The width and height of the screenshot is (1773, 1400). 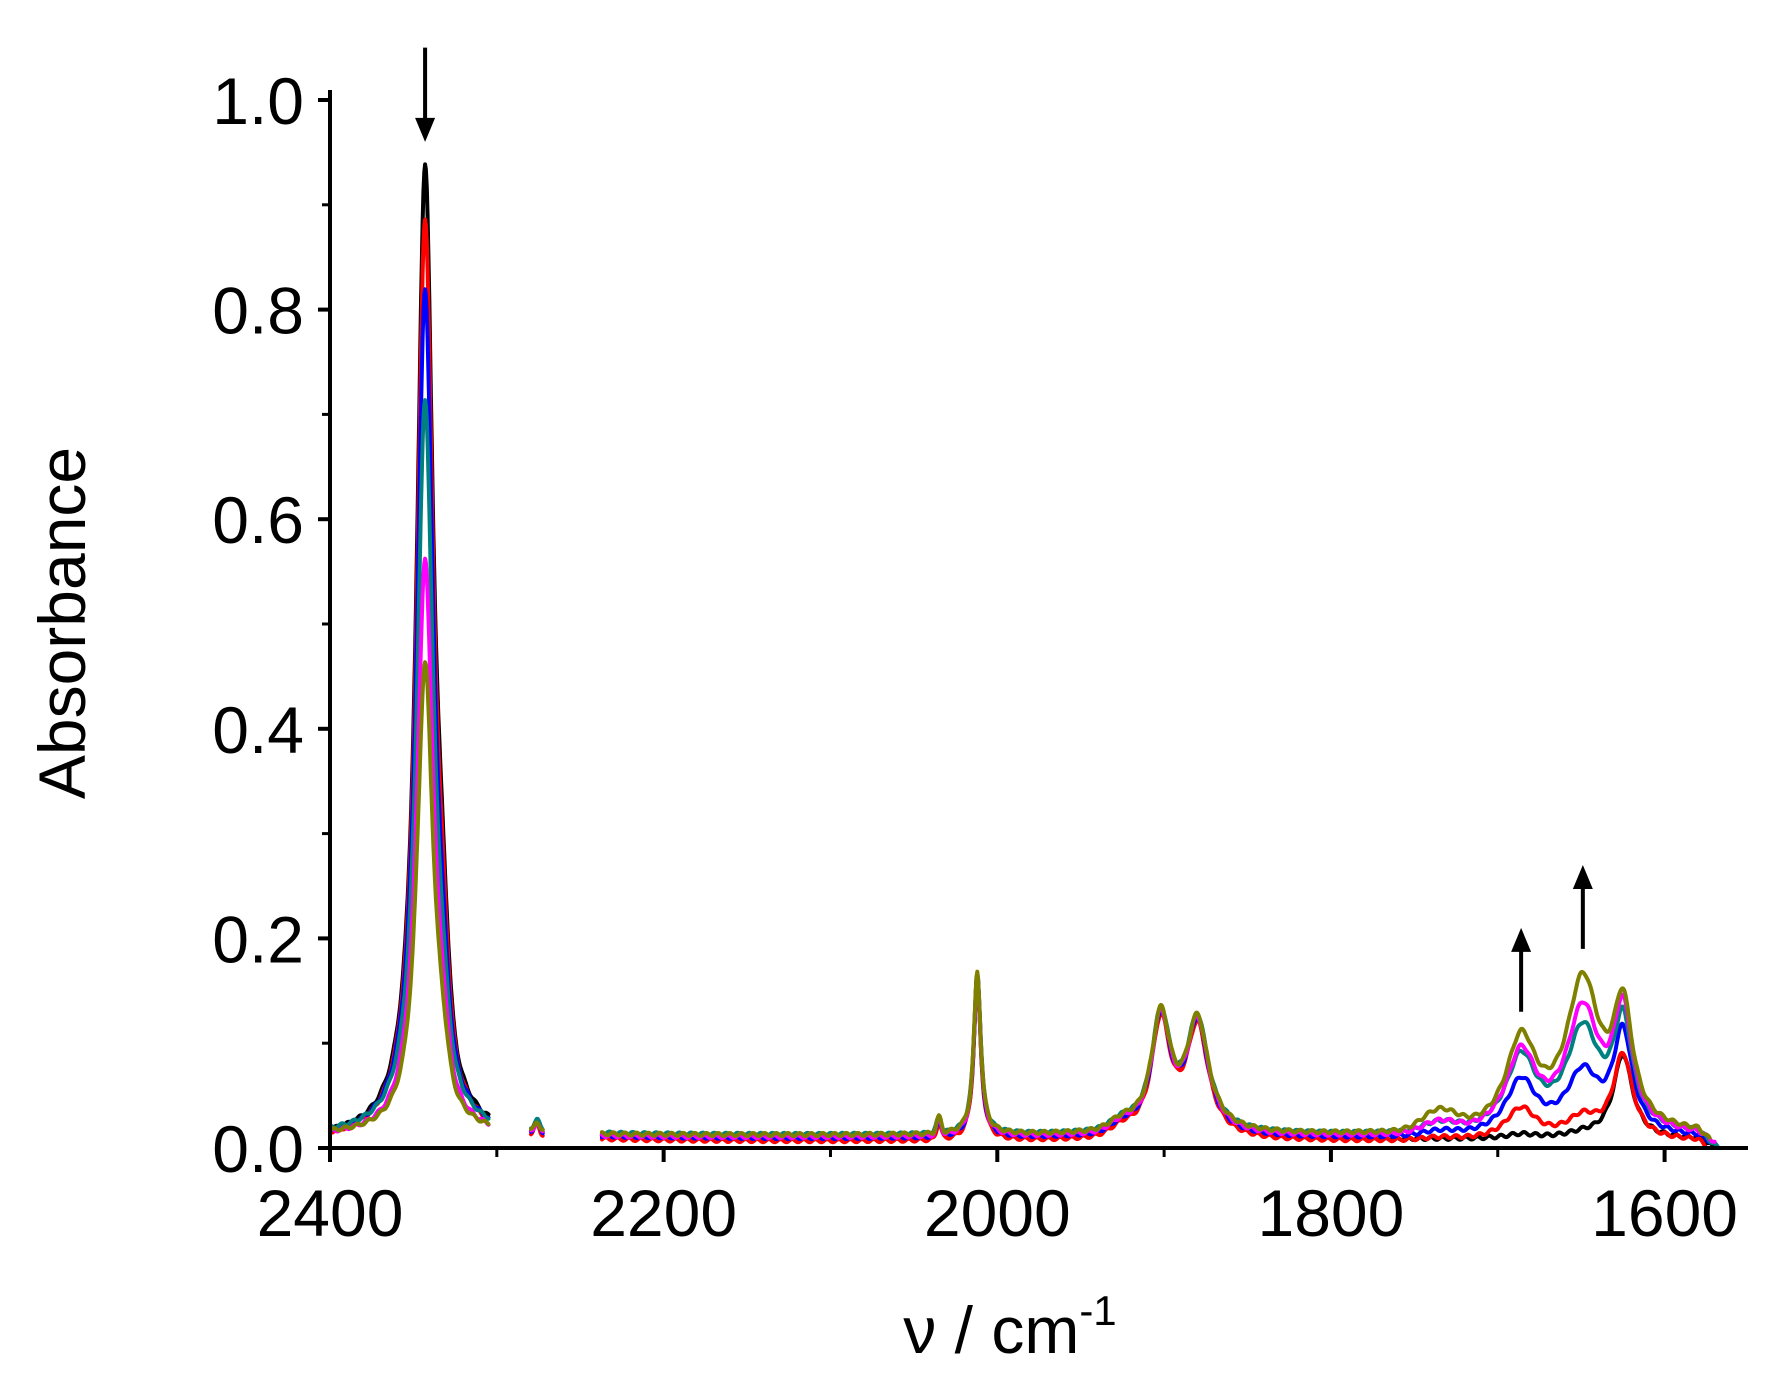 What do you see at coordinates (258, 311) in the screenshot?
I see `y-tick-label: 0.8` at bounding box center [258, 311].